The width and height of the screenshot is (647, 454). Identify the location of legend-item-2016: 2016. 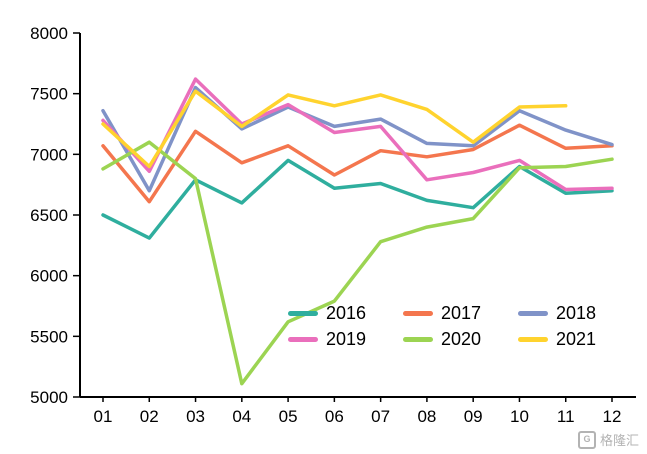
(345, 313).